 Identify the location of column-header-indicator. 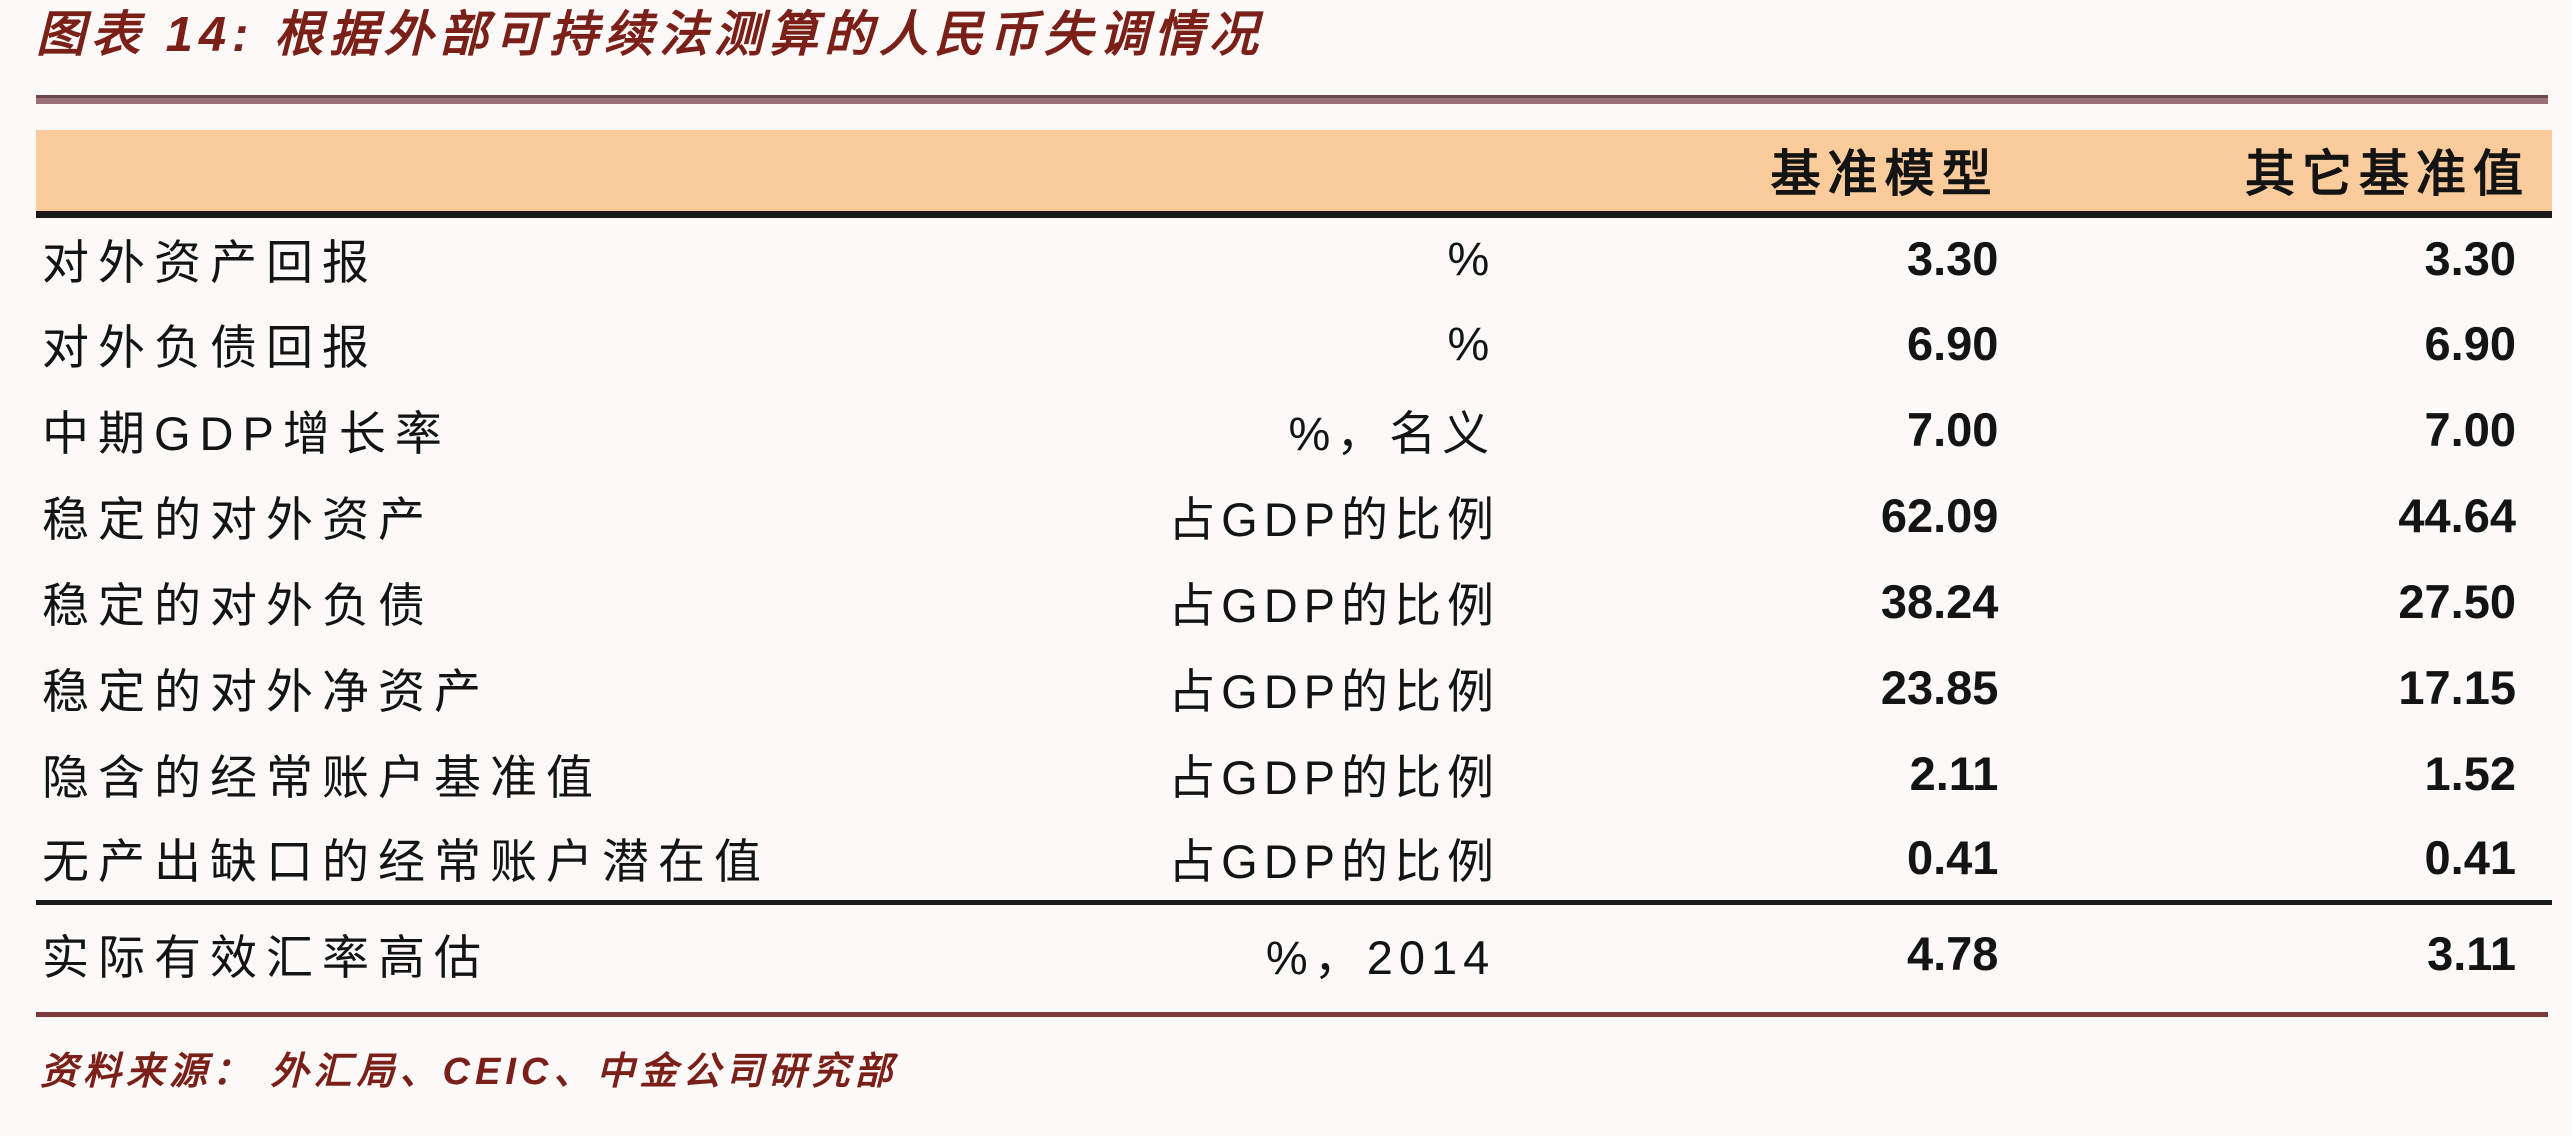
(602, 174).